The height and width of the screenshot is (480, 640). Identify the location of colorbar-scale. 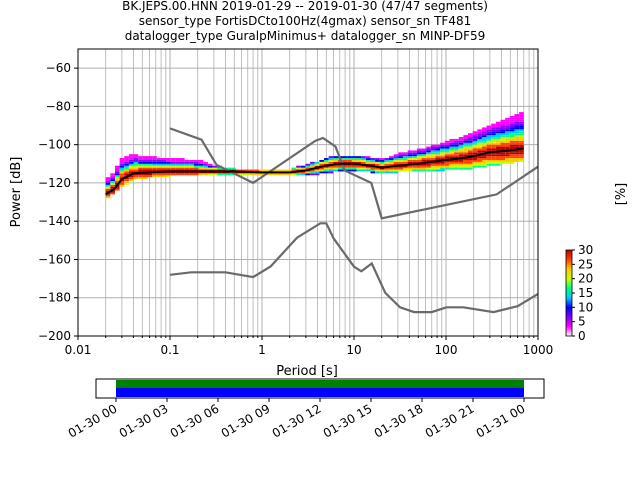
(569, 293).